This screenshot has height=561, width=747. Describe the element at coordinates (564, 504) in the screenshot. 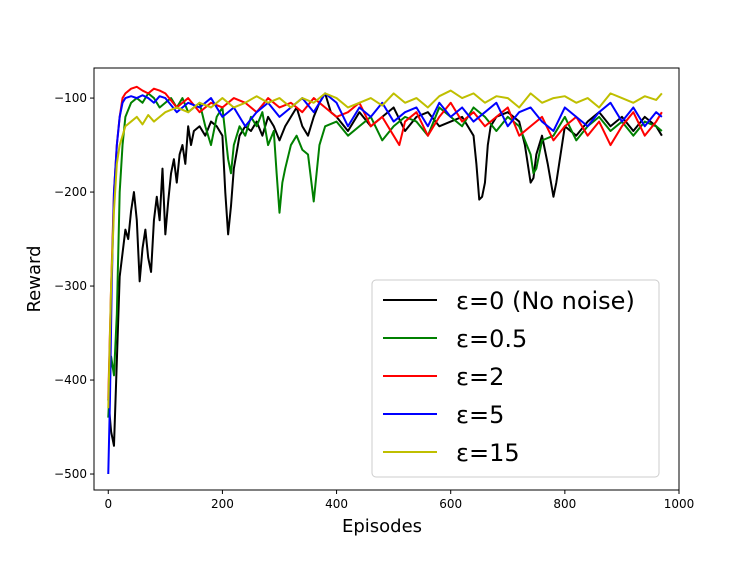

I see `x-tick-label: 800` at that location.